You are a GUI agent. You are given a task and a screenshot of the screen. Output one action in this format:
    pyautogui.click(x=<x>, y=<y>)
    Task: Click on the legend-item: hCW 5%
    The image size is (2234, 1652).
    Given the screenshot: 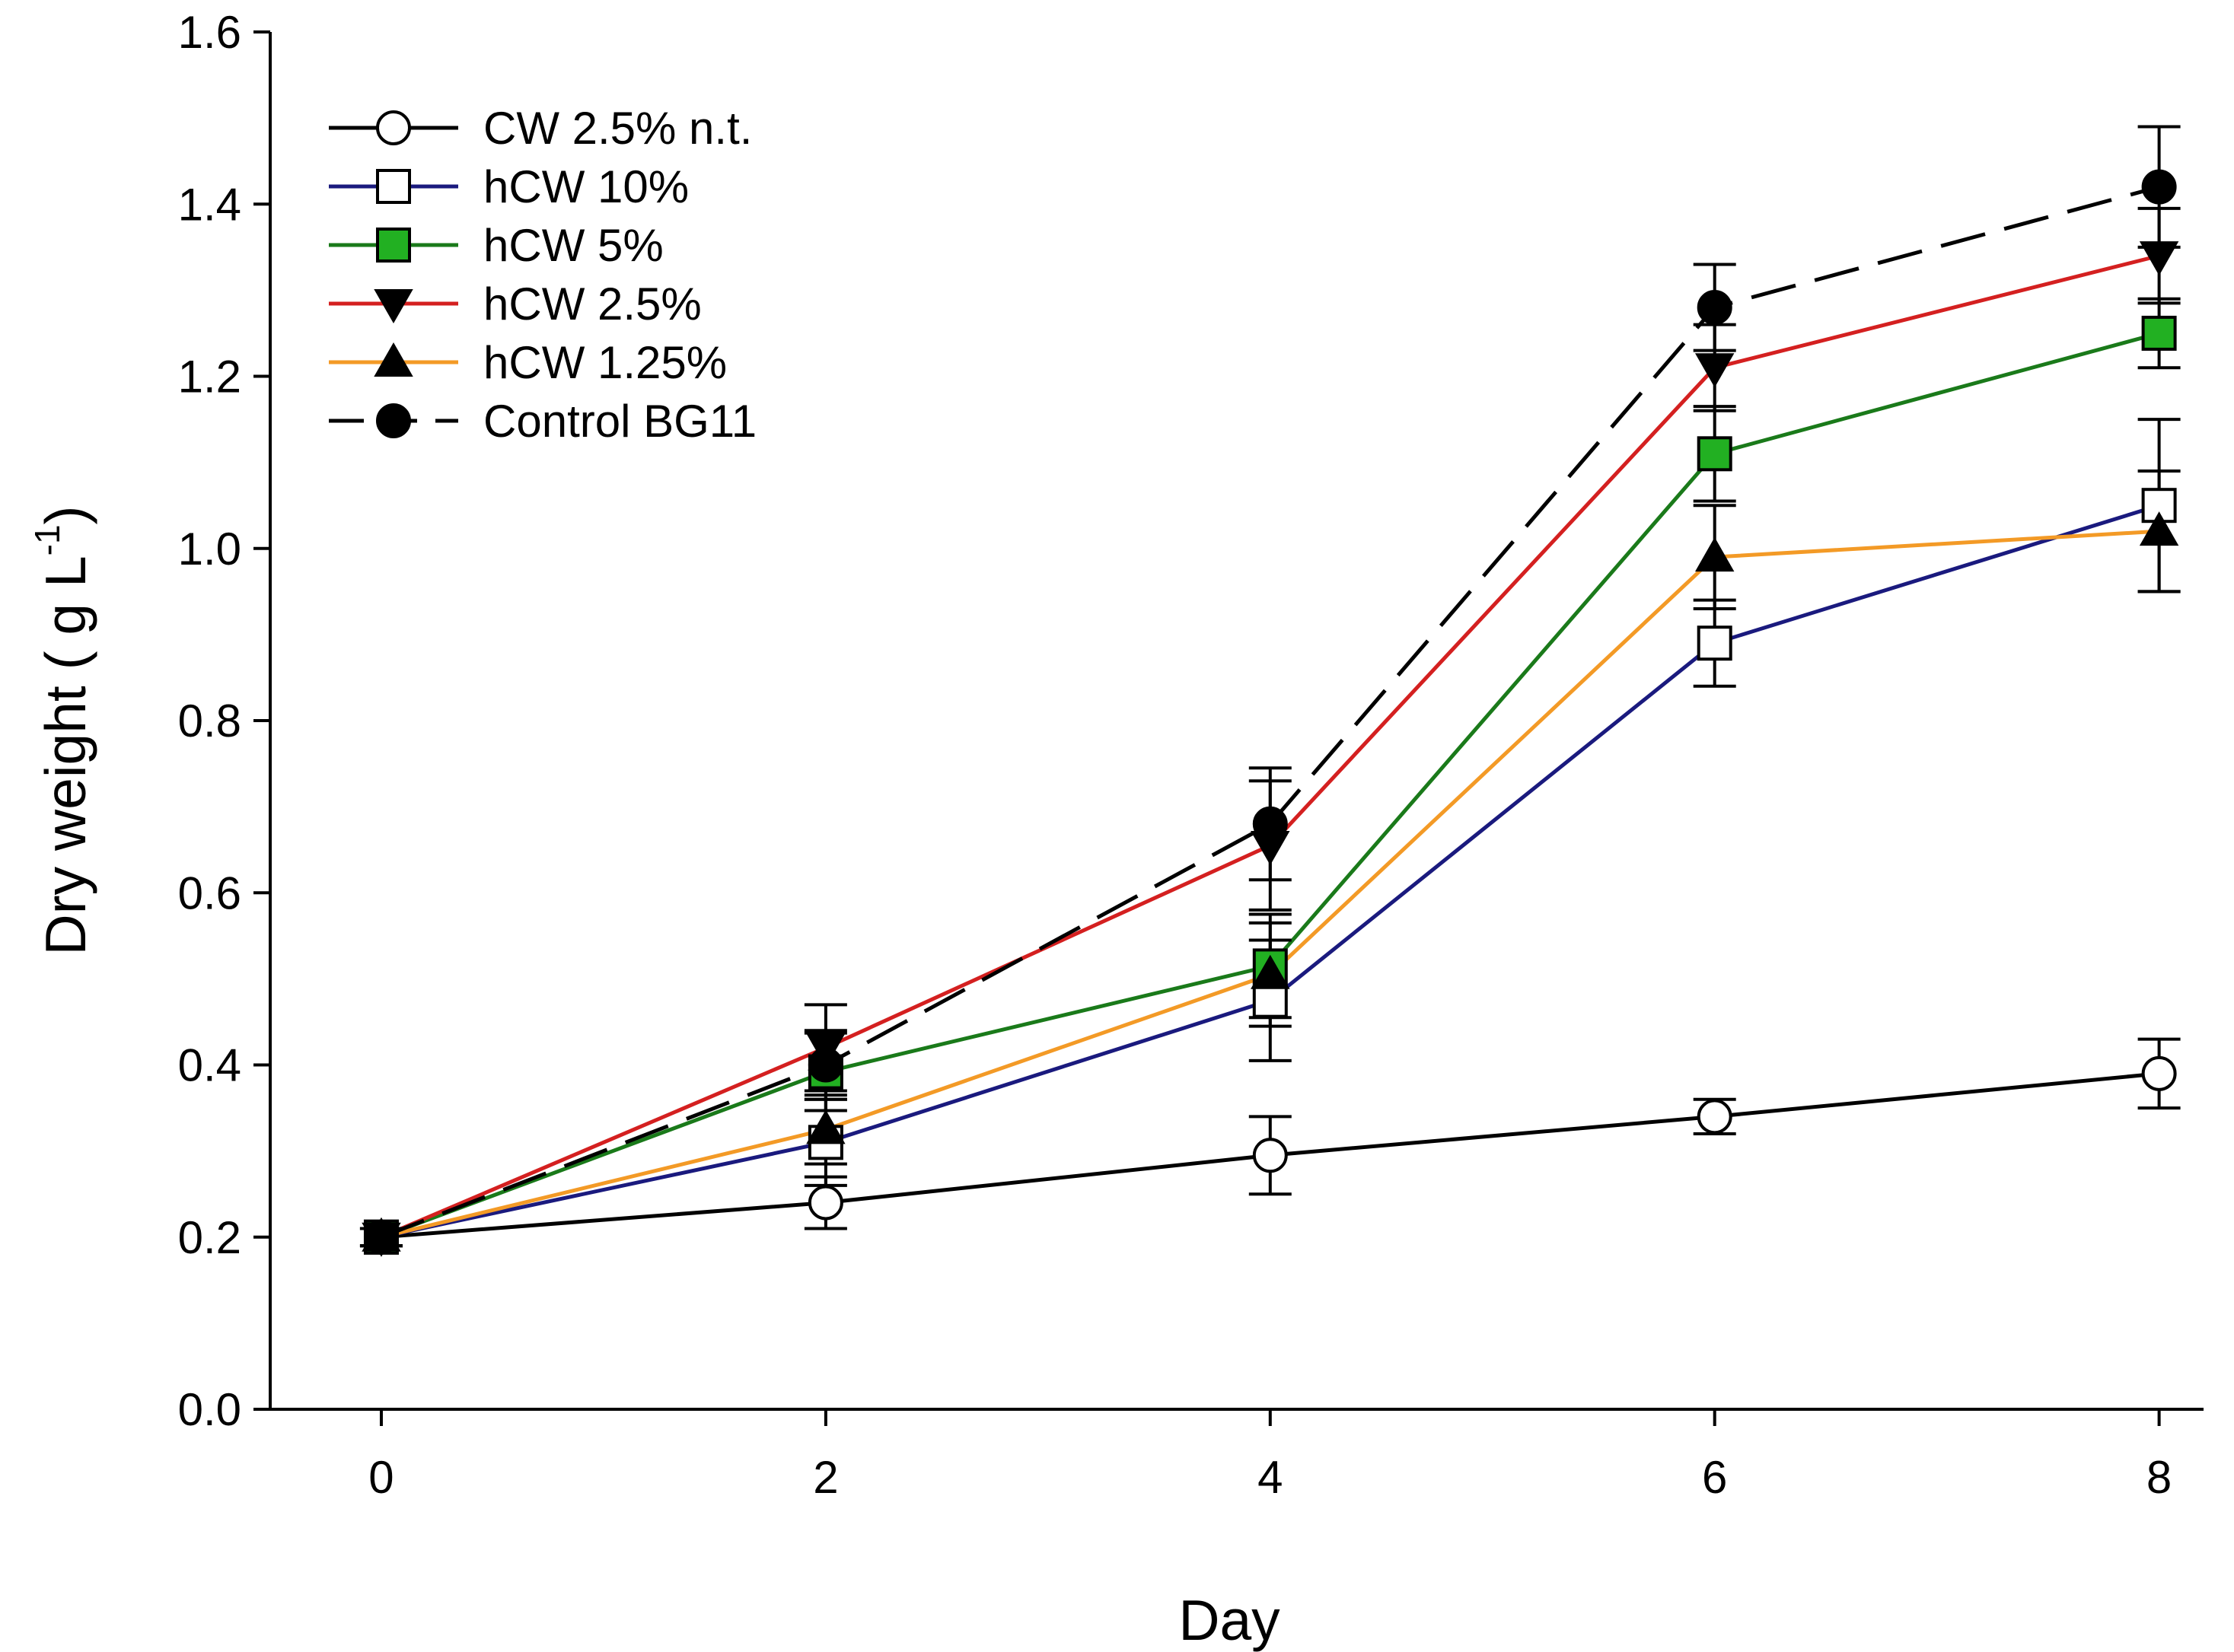 What is the action you would take?
    pyautogui.click(x=496, y=245)
    